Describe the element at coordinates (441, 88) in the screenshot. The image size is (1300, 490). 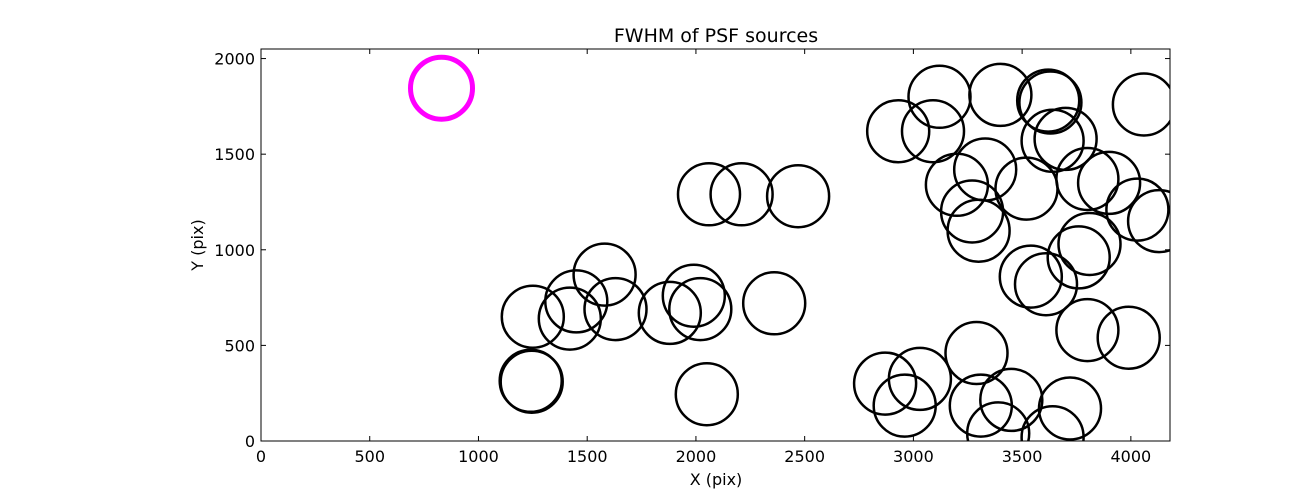
I see `highlighted-source-marker` at that location.